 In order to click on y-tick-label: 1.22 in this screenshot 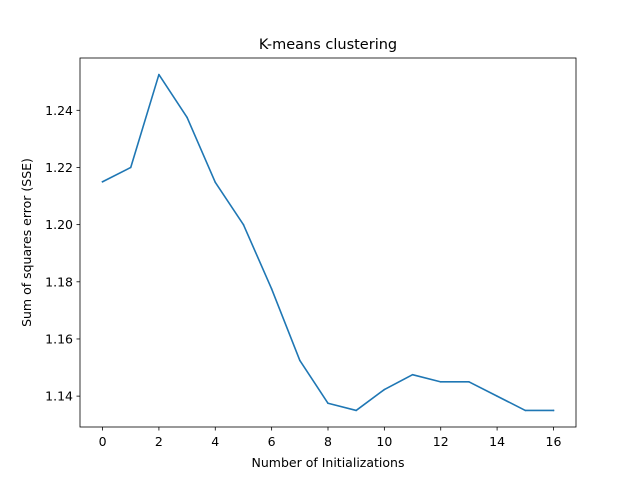, I will do `click(59, 167)`.